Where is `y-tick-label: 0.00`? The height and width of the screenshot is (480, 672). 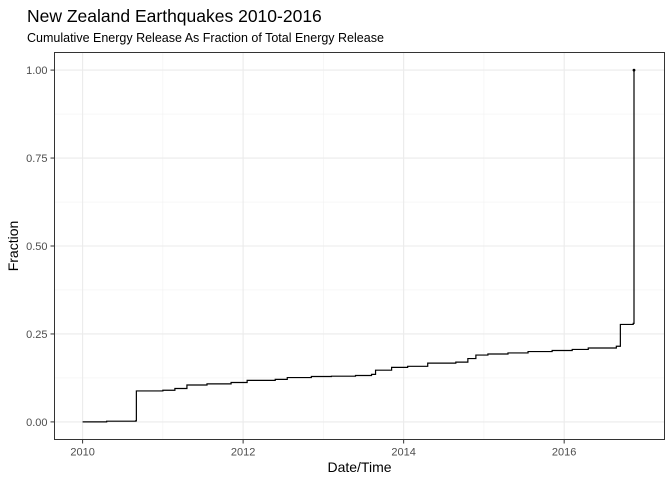
y-tick-label: 0.00 is located at coordinates (36, 423).